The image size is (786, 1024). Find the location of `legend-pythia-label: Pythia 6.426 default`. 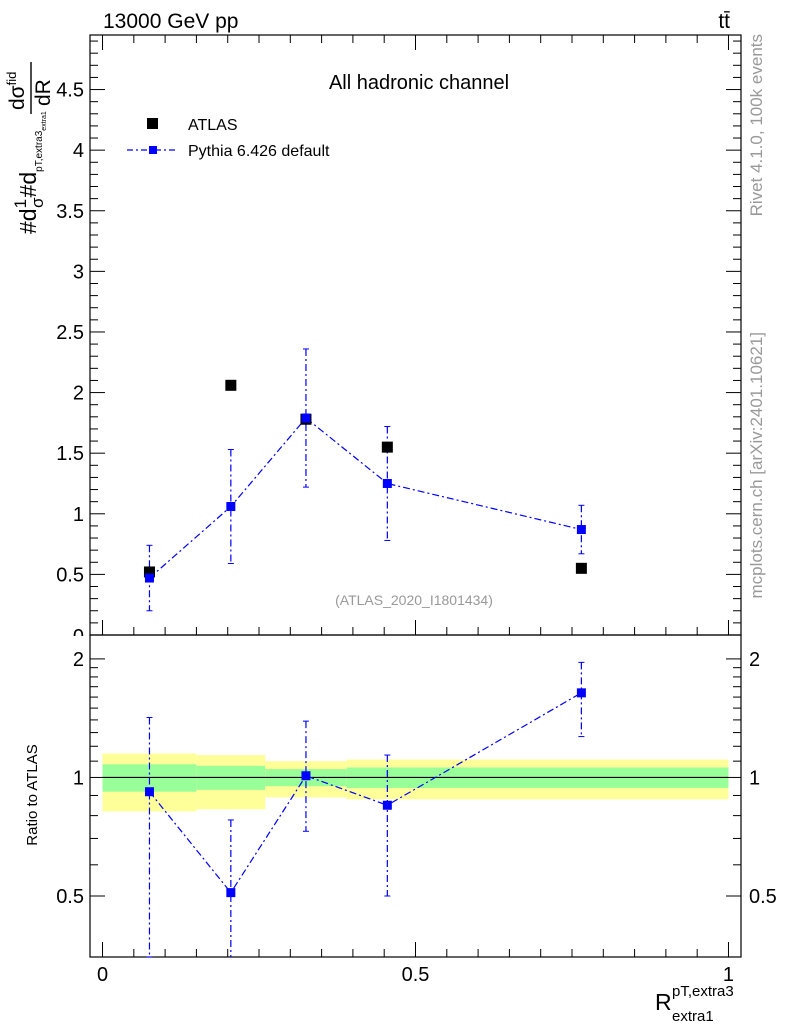

legend-pythia-label: Pythia 6.426 default is located at coordinates (259, 151).